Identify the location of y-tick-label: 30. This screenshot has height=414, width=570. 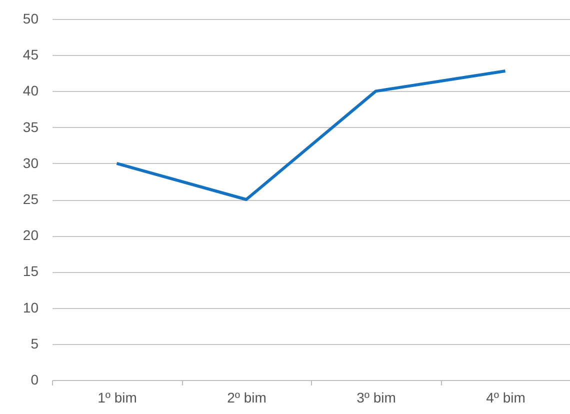
(30, 162).